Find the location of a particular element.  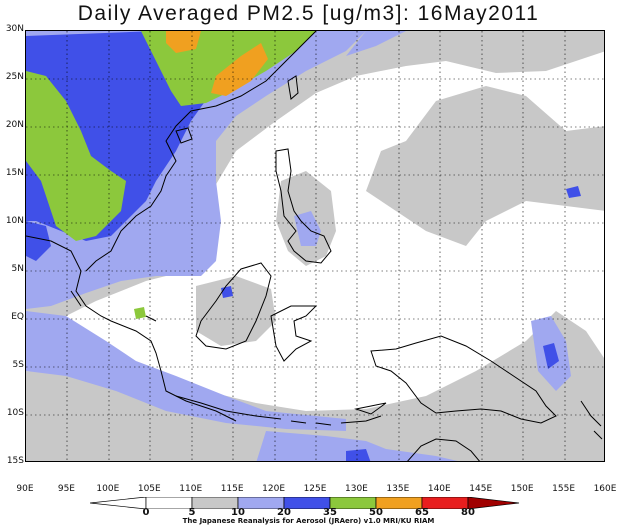

darkblue-pacific-dot is located at coordinates (573, 192).